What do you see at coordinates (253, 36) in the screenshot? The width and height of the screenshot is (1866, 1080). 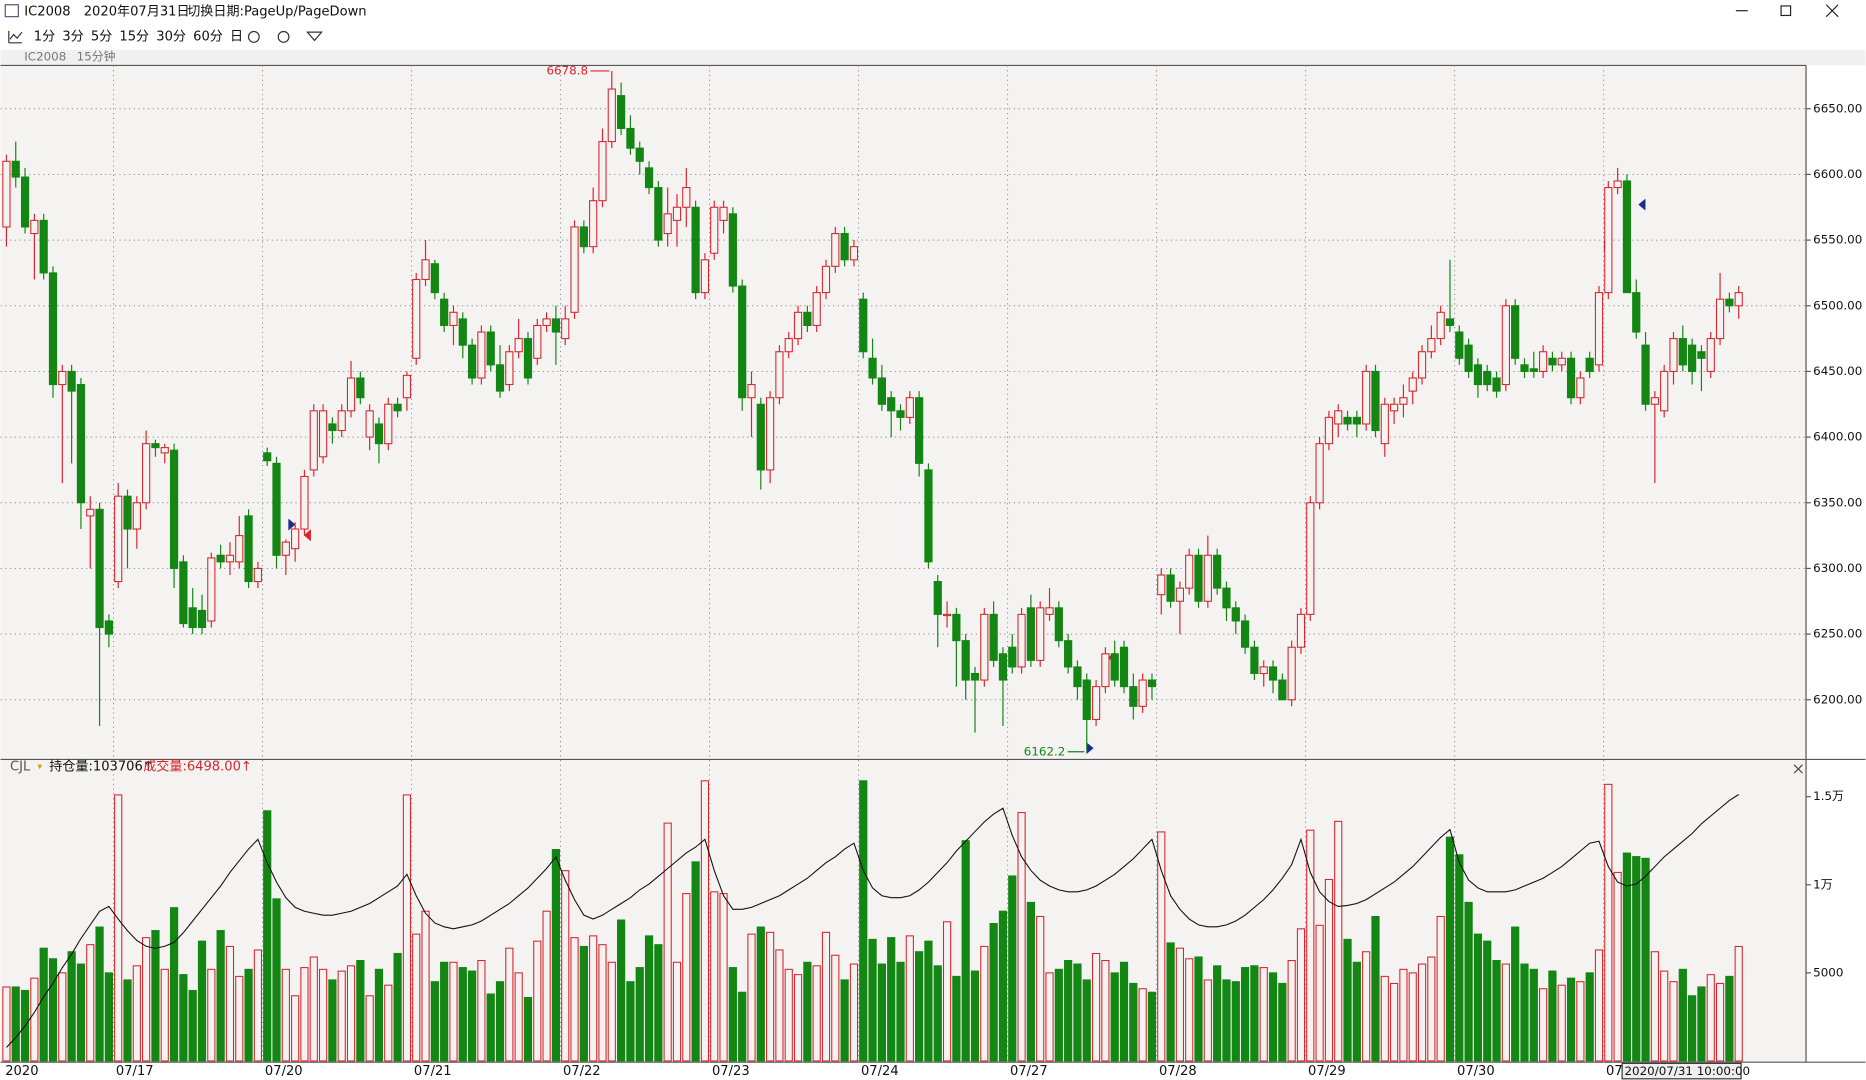 I see `zoom-in-button` at bounding box center [253, 36].